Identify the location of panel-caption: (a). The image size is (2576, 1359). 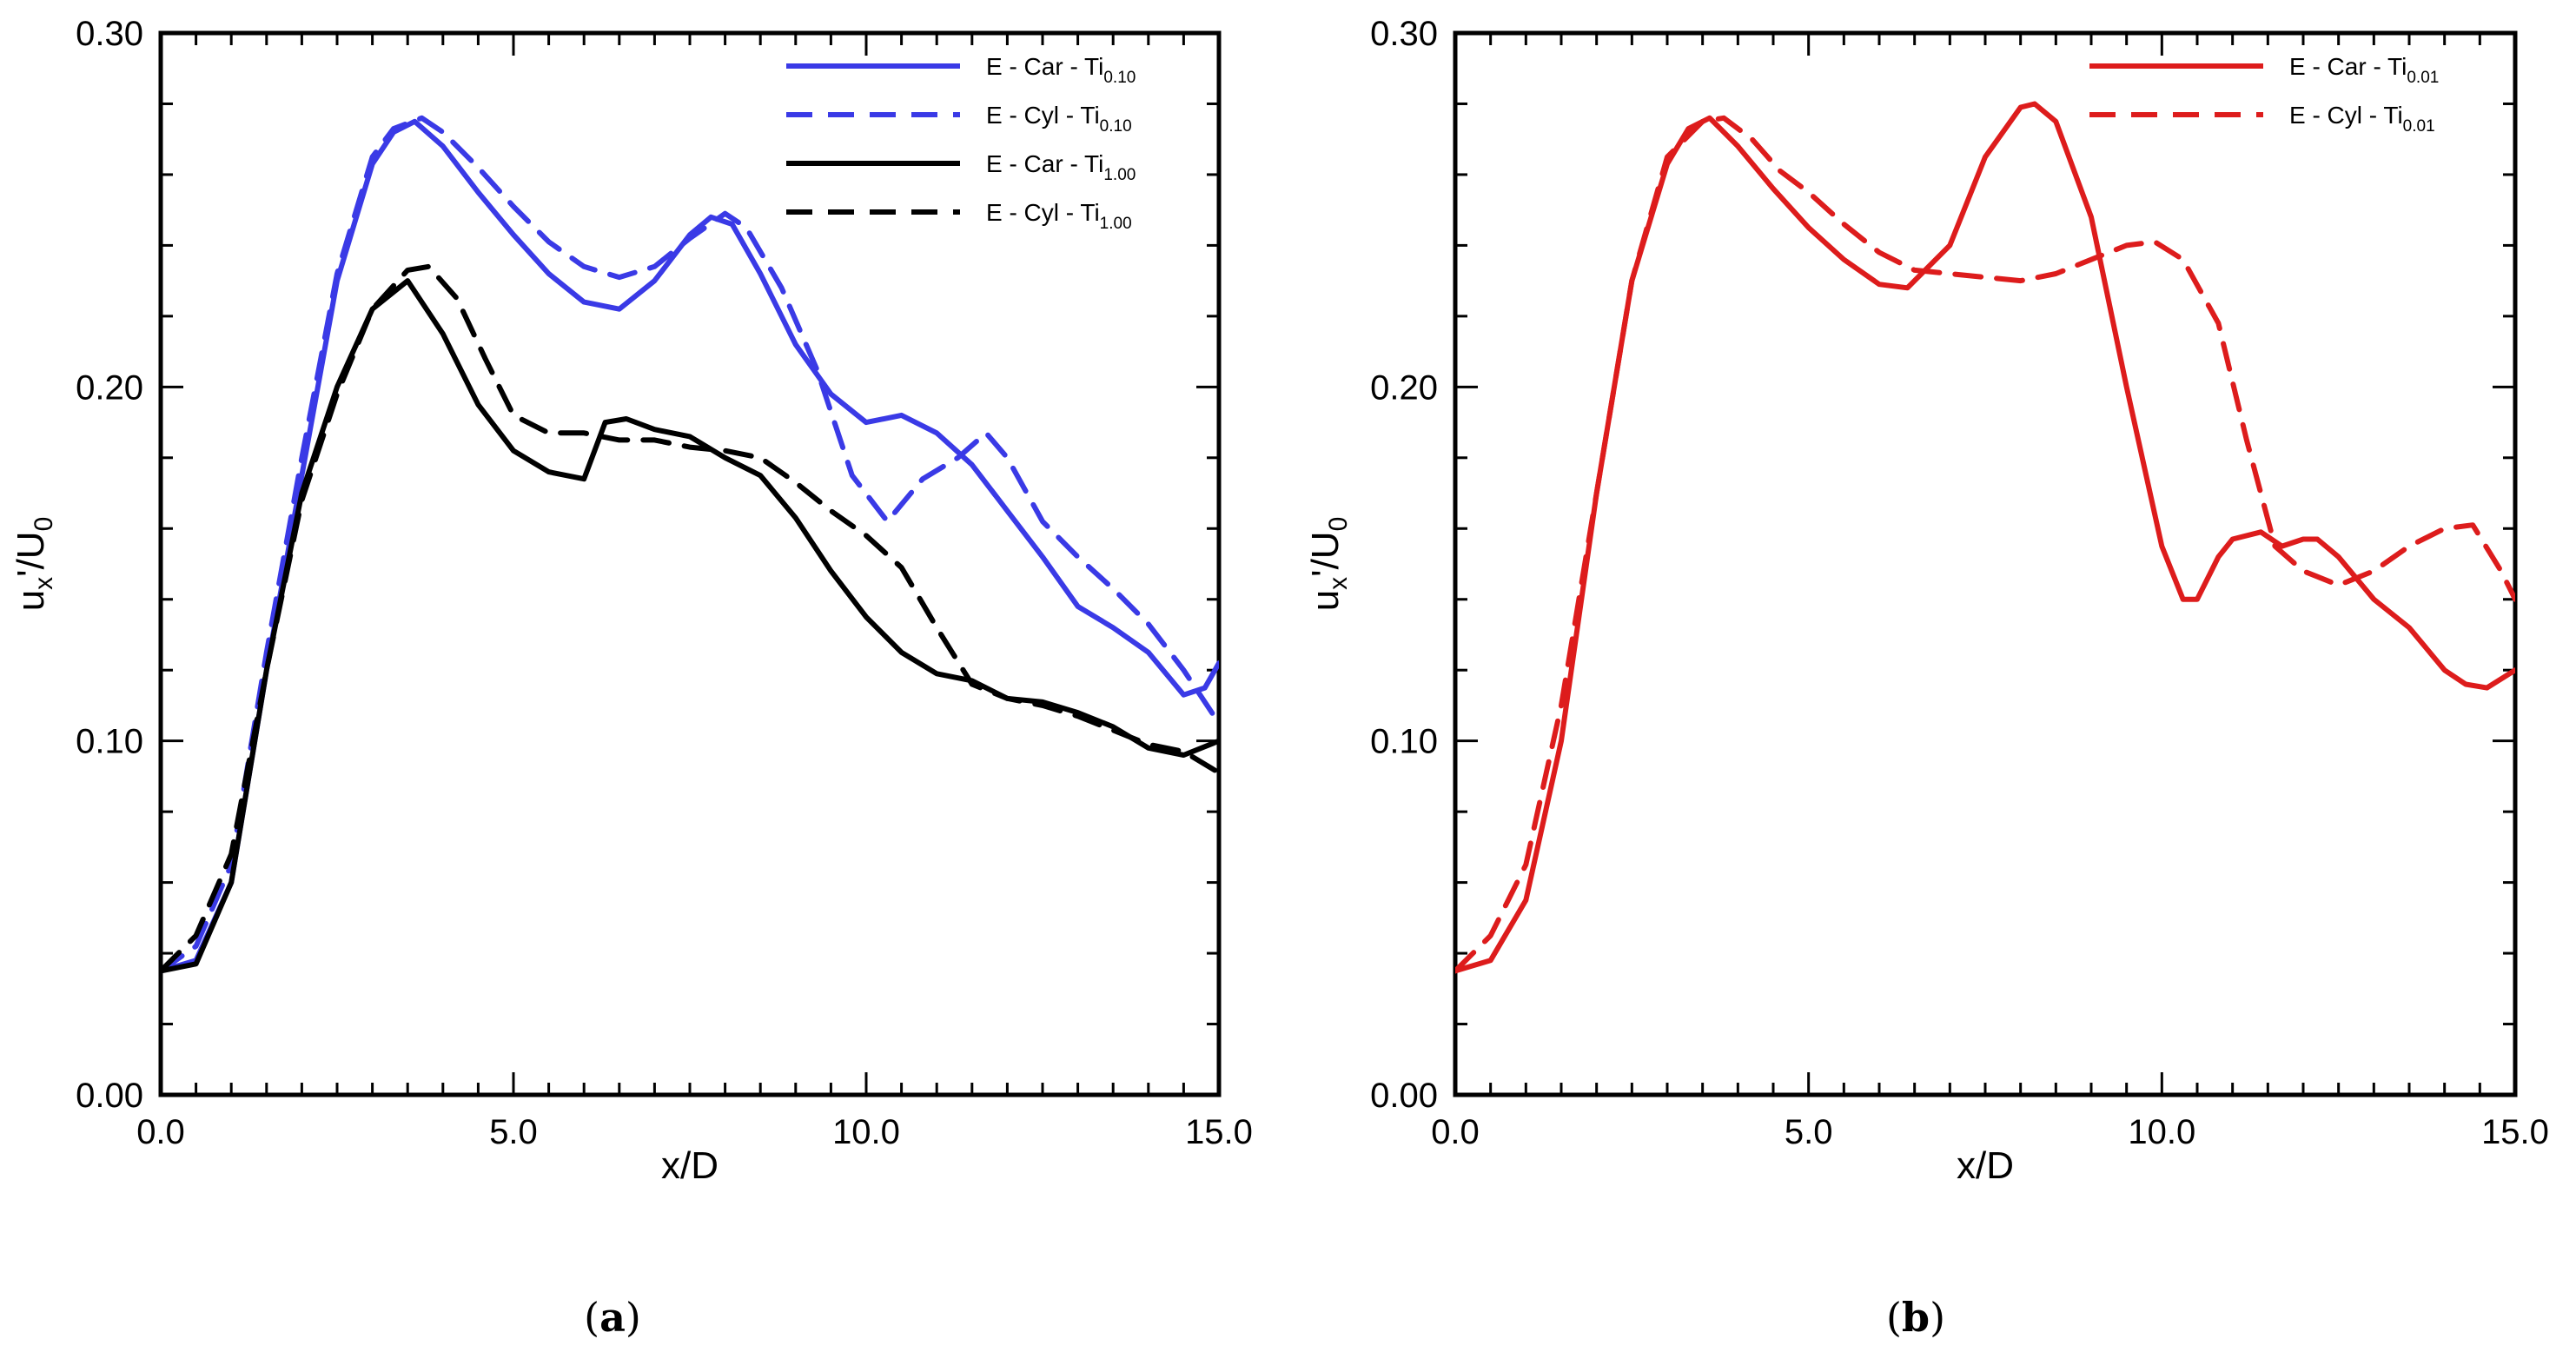
(612, 1317).